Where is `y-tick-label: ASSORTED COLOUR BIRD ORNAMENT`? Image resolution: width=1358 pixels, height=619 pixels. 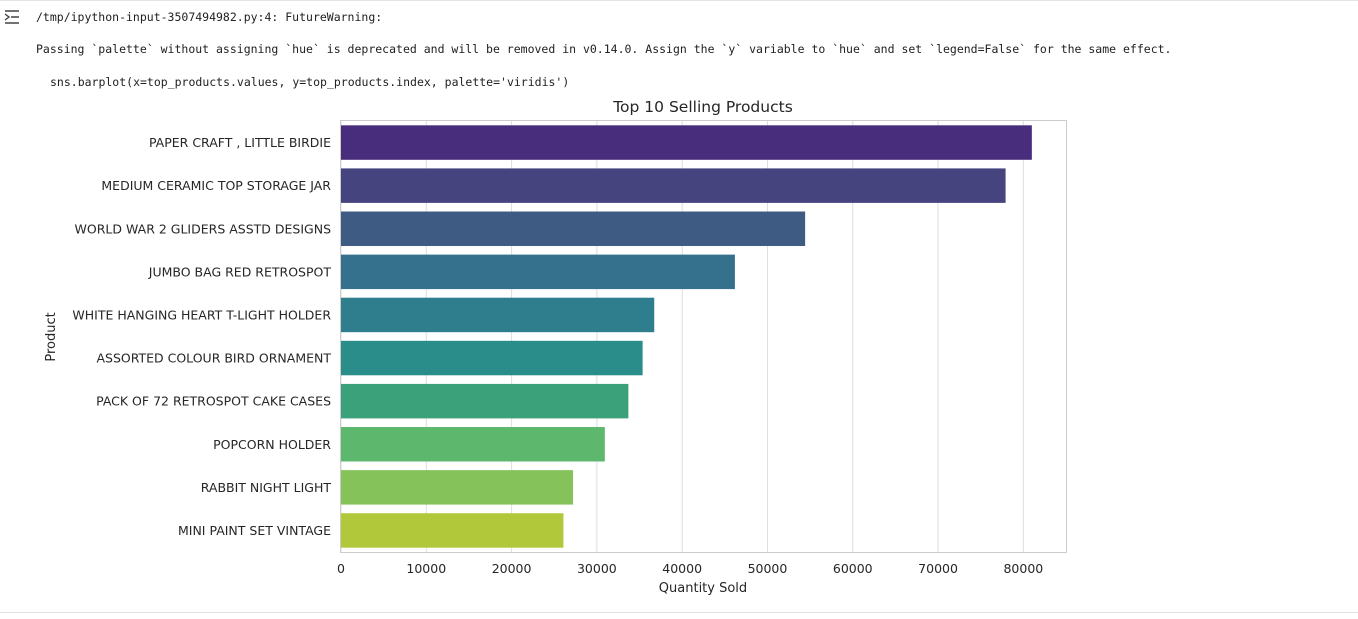
y-tick-label: ASSORTED COLOUR BIRD ORNAMENT is located at coordinates (213, 358).